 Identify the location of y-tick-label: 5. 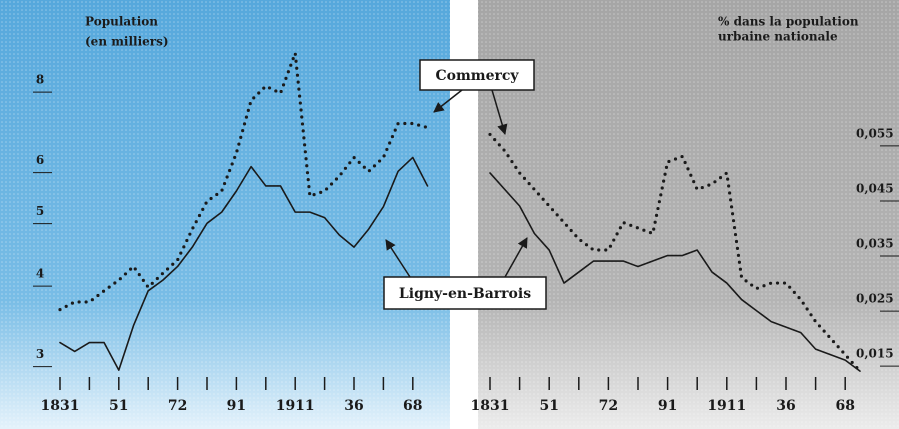
(40, 211).